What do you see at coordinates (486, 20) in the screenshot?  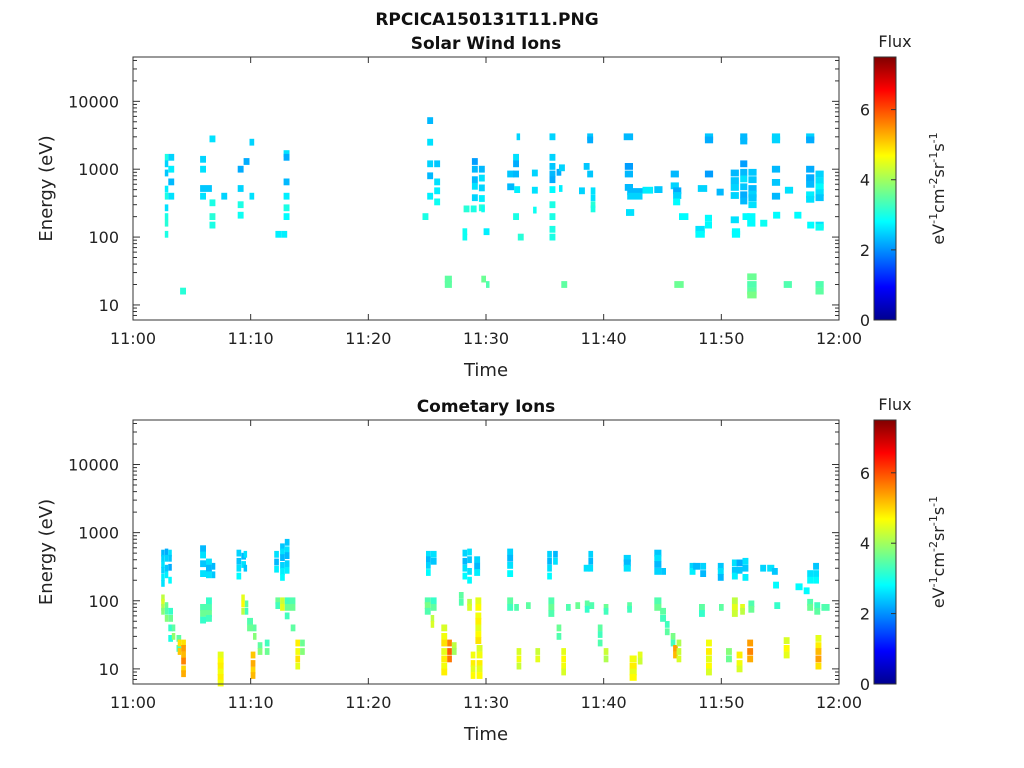 I see `figure-title: RPCICA150131T11.PNG` at bounding box center [486, 20].